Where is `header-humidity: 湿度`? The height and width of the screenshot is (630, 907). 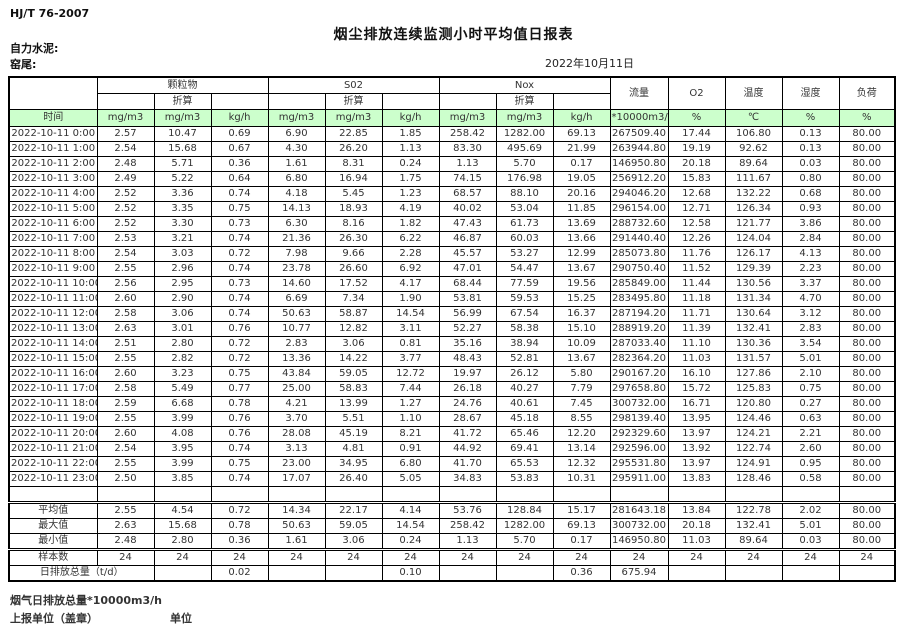 header-humidity: 湿度 is located at coordinates (810, 93).